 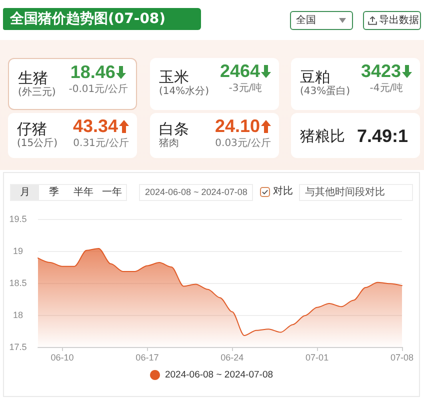 What do you see at coordinates (196, 192) in the screenshot?
I see `date-range-field: 2024-06-08 ~ 2024-07-08` at bounding box center [196, 192].